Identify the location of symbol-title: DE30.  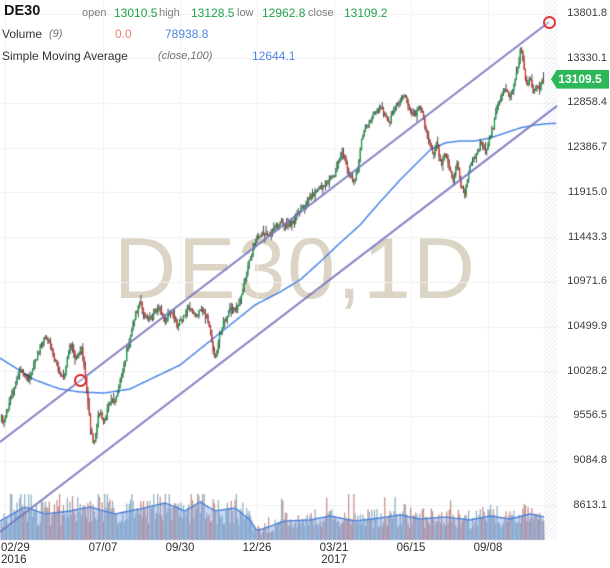
(22, 11).